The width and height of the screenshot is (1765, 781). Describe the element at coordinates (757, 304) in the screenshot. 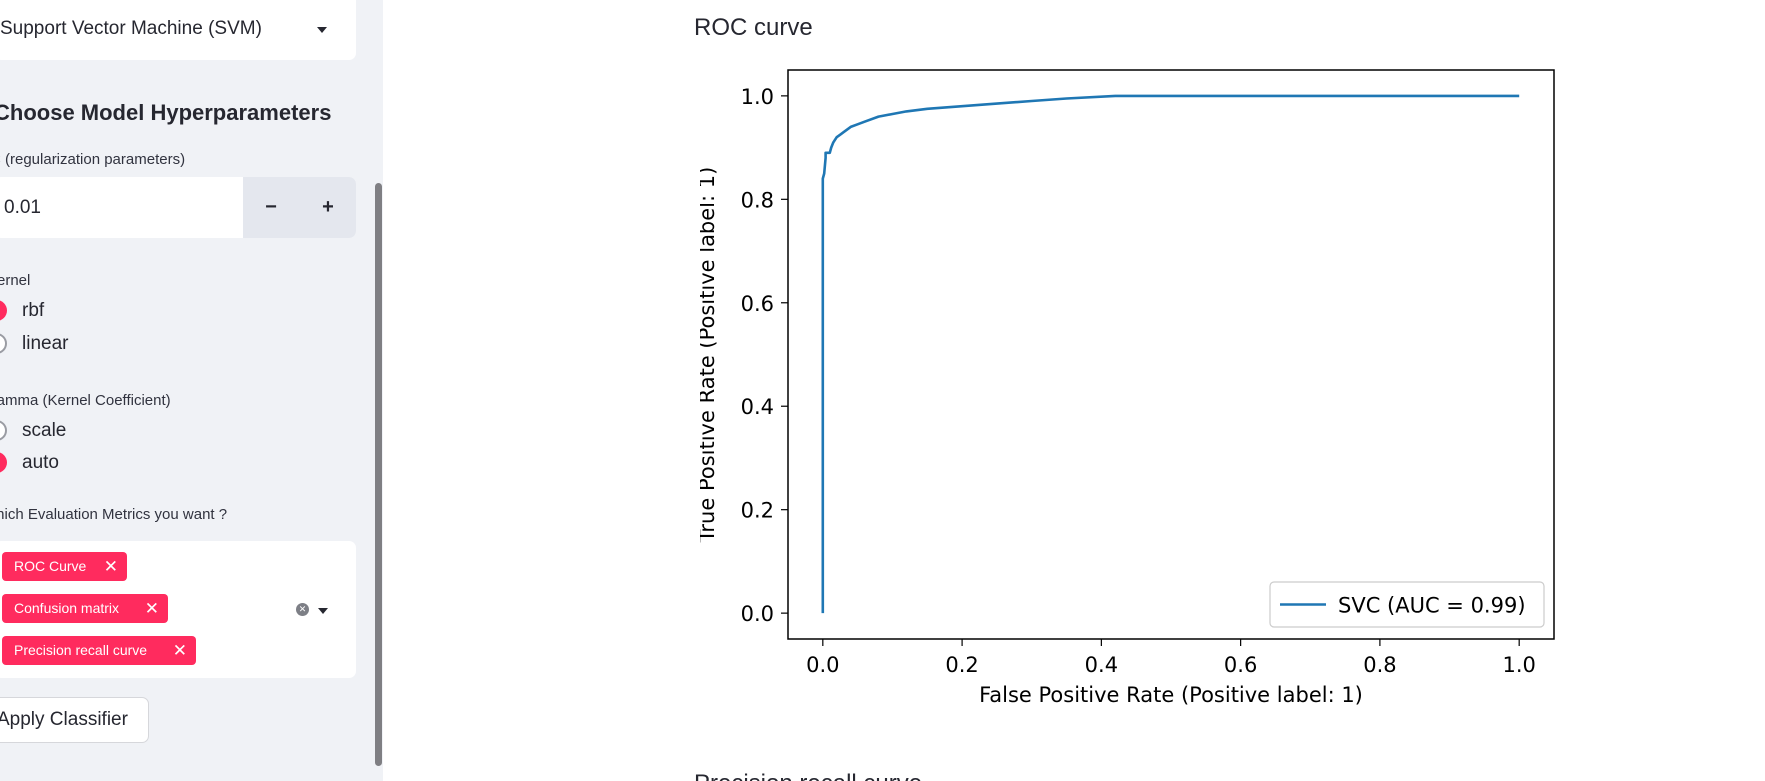

I see `y-tick-label: 0.6` at that location.